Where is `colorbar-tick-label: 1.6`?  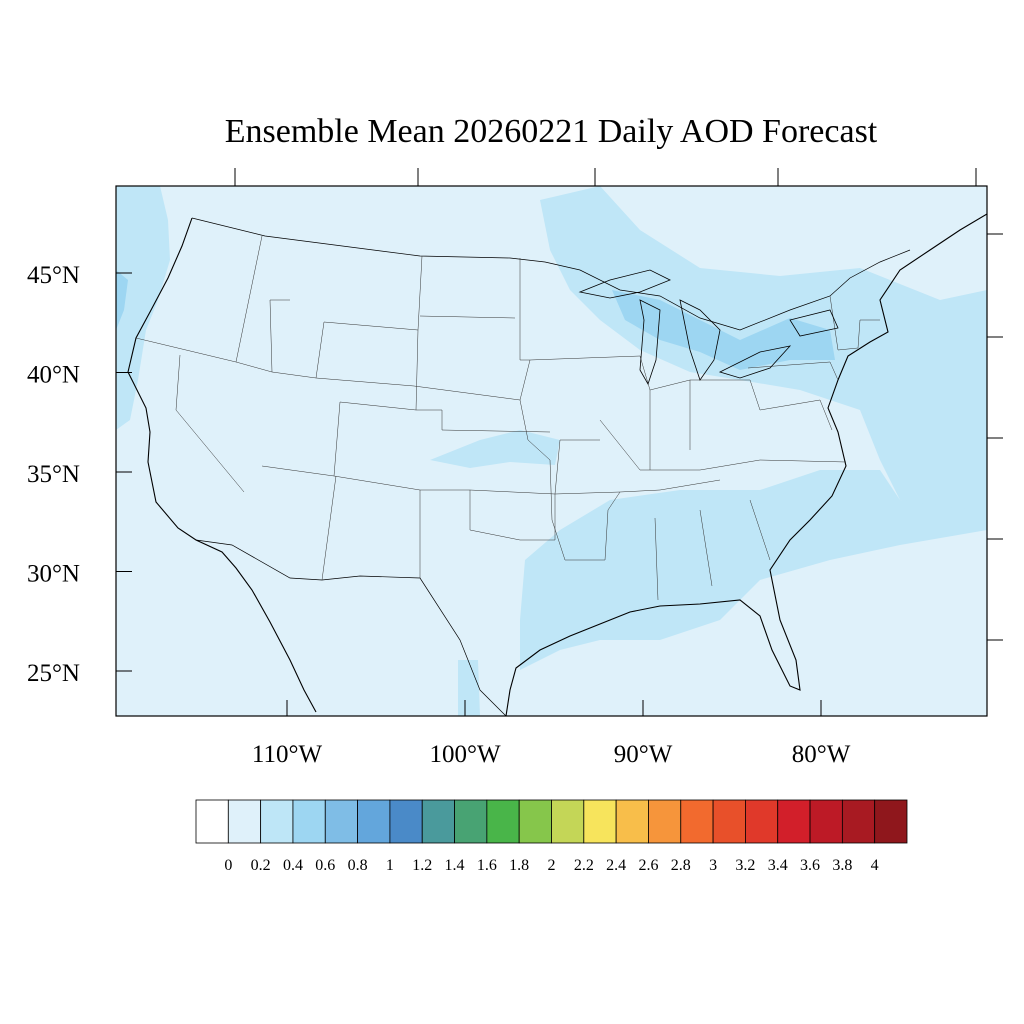 colorbar-tick-label: 1.6 is located at coordinates (487, 865).